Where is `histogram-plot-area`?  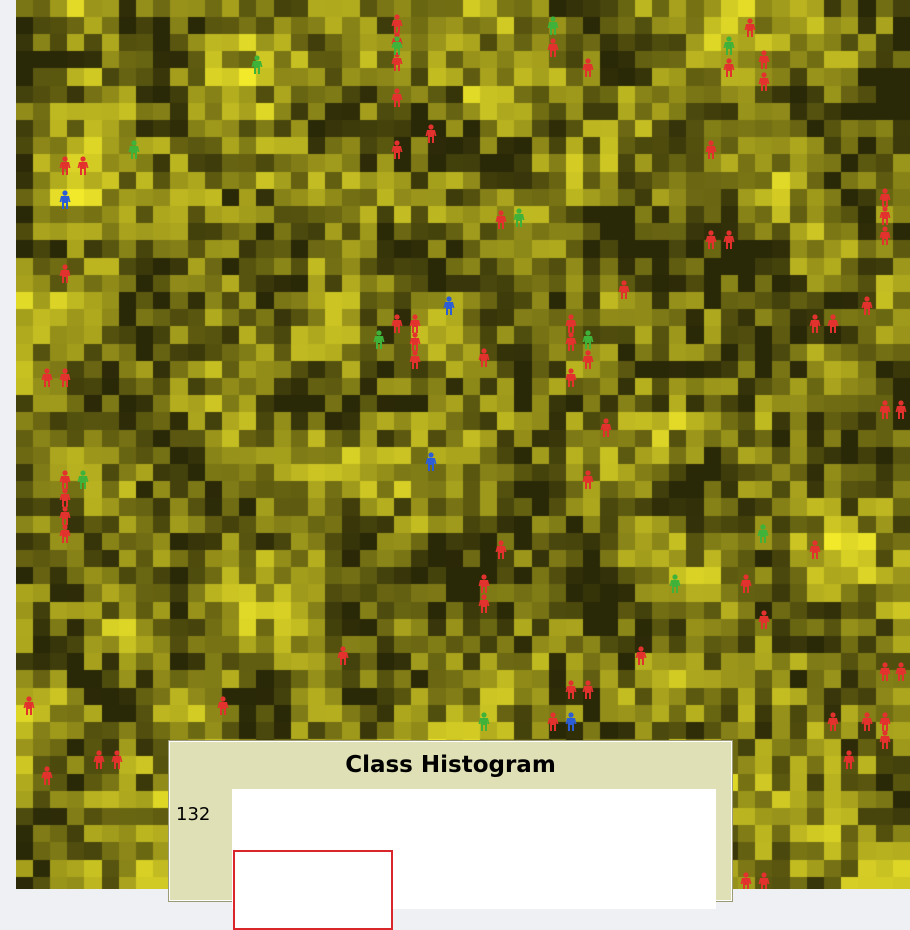 histogram-plot-area is located at coordinates (474, 859).